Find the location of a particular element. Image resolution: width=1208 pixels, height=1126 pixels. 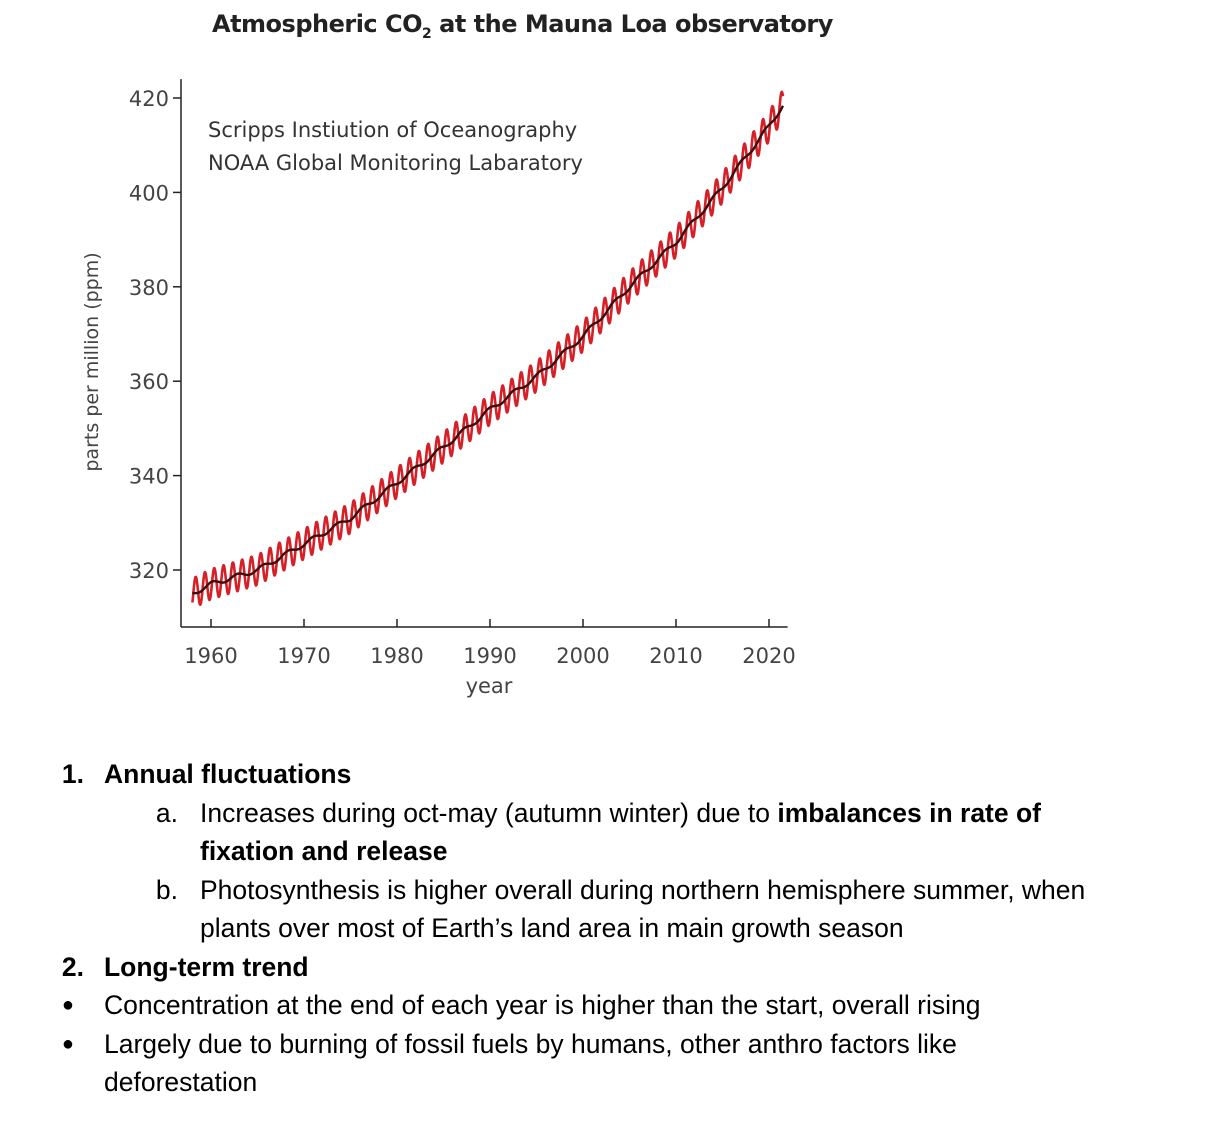

list-marker: 2. is located at coordinates (72, 966).